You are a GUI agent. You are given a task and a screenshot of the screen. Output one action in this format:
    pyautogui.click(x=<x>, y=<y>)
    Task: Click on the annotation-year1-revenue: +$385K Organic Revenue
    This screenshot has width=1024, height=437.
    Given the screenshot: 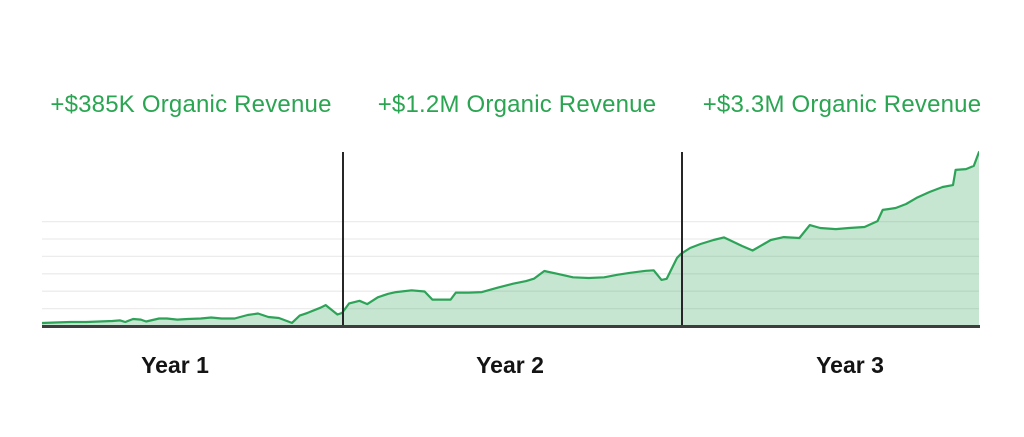 What is the action you would take?
    pyautogui.click(x=191, y=104)
    